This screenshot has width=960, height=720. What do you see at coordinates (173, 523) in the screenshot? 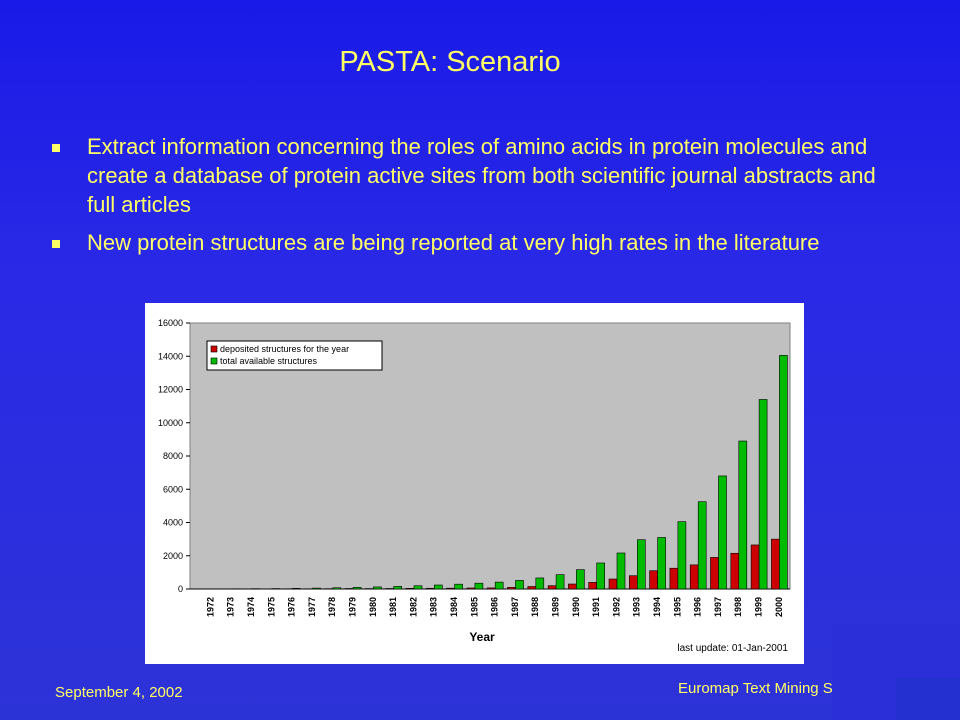
I see `y-tick-label: 4000` at bounding box center [173, 523].